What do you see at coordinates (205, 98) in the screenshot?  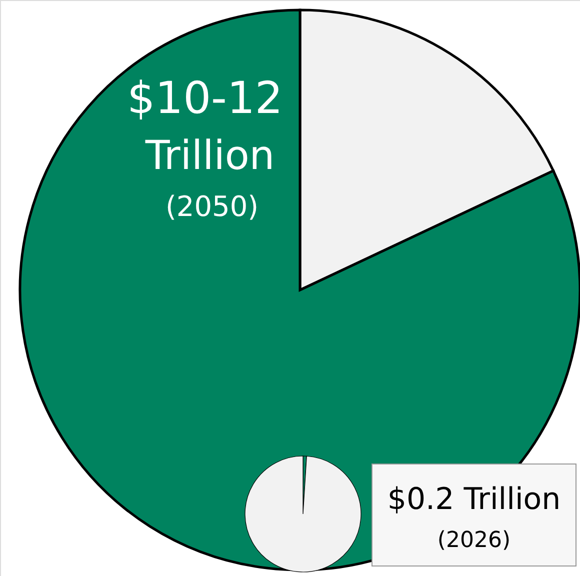 I see `text: $10-12` at bounding box center [205, 98].